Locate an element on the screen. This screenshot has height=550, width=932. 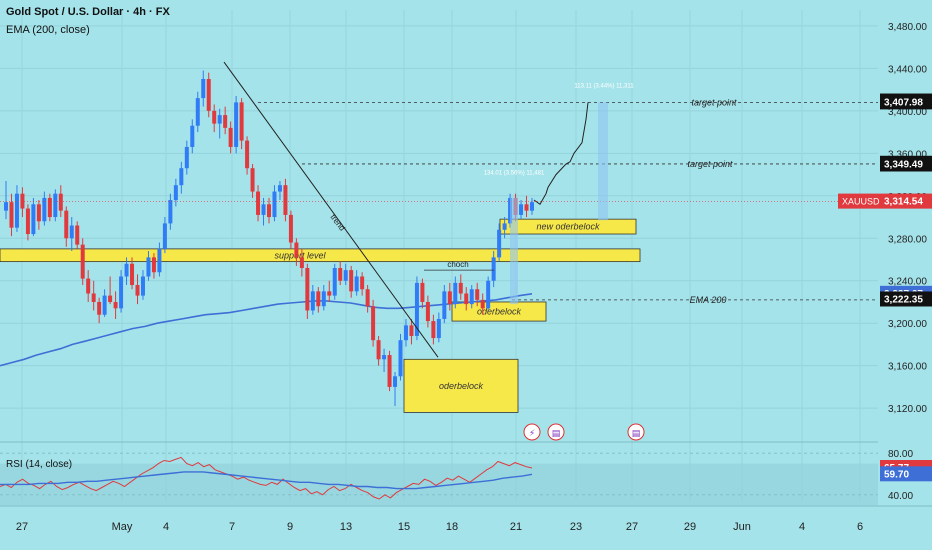
time-tick-label: 29 is located at coordinates (690, 527).